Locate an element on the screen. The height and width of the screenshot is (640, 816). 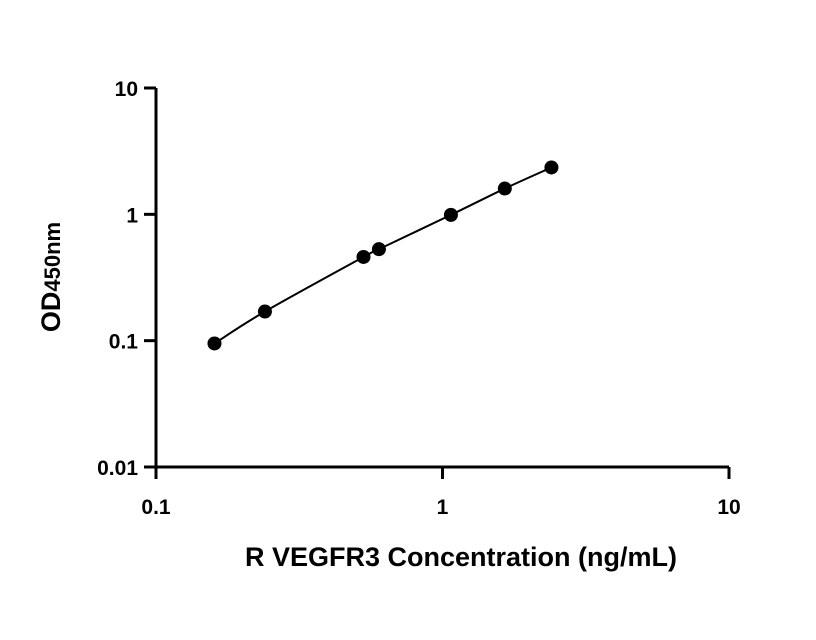
x-tick-label: 10 is located at coordinates (728, 507).